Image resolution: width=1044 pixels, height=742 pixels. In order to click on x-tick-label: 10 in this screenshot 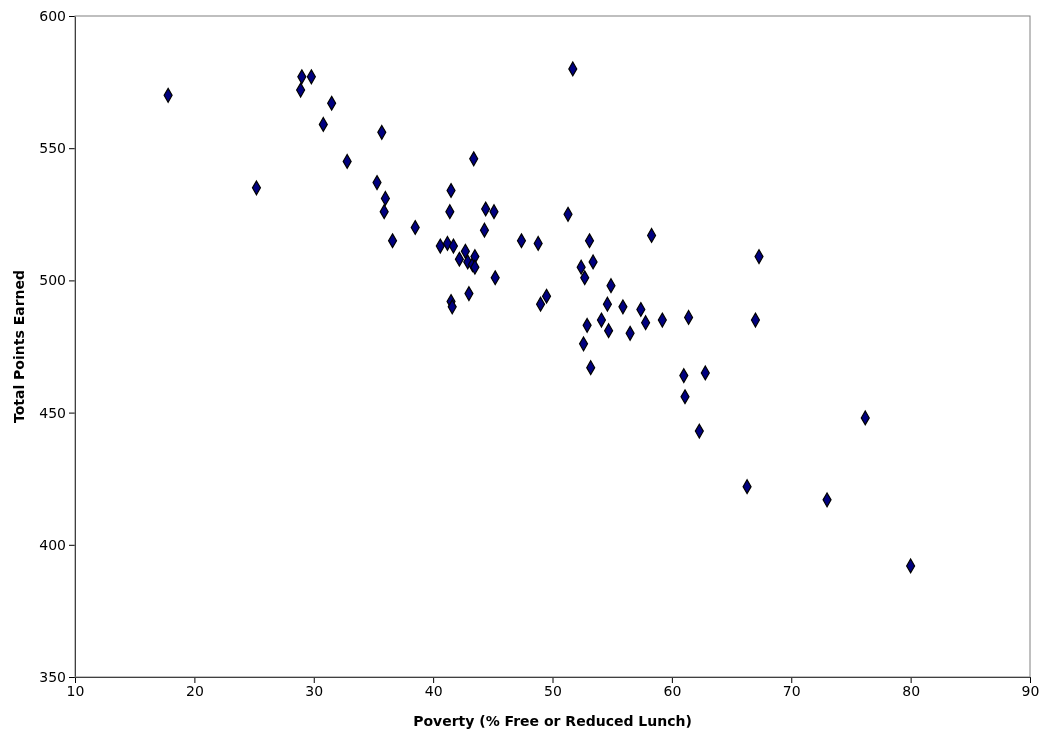, I will do `click(75, 690)`.